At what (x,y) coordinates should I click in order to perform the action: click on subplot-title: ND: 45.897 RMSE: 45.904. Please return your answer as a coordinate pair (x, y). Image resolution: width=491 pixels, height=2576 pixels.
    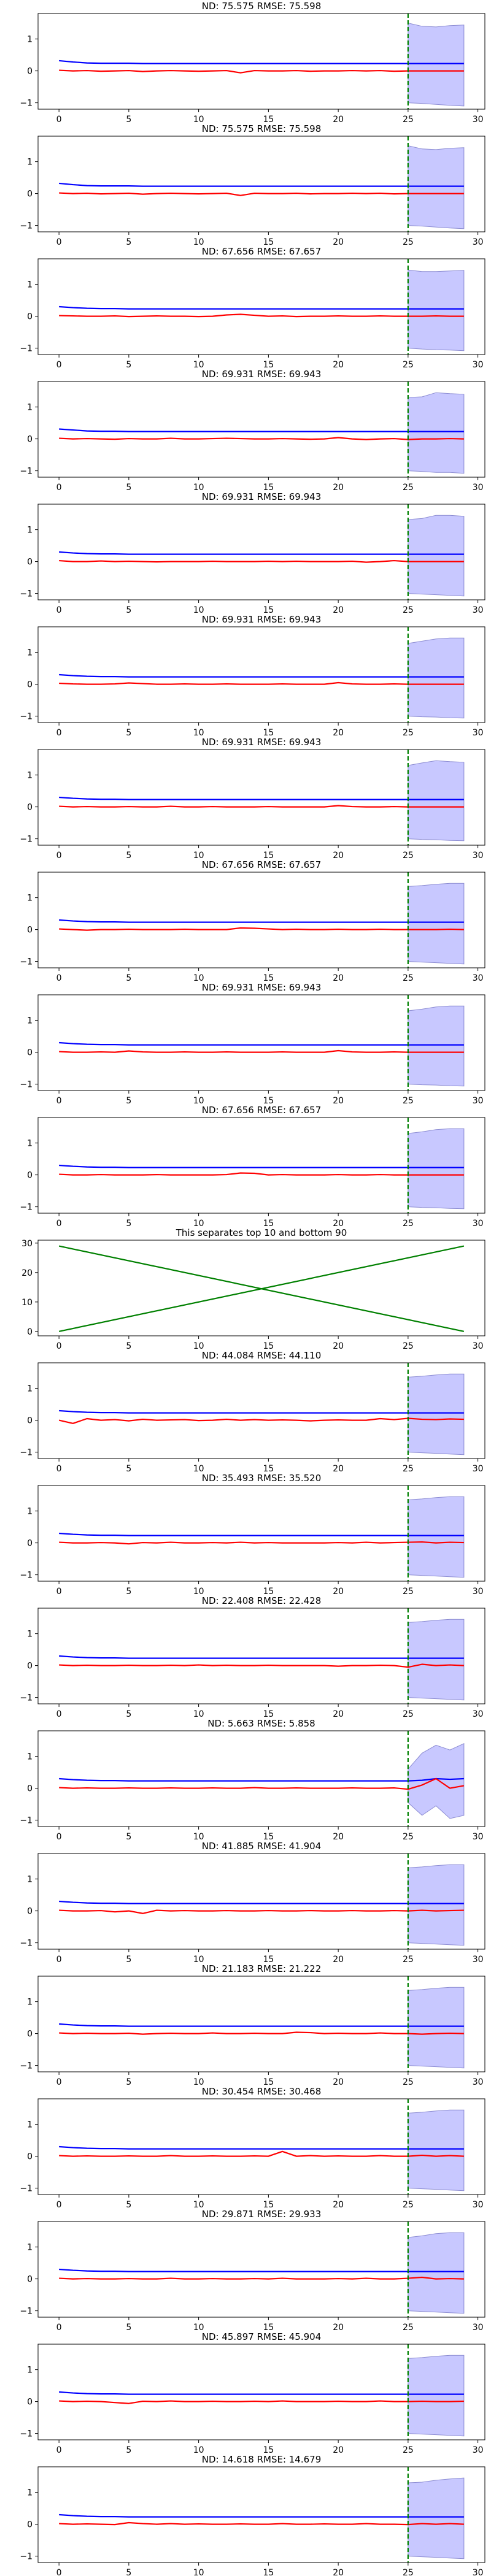
    Looking at the image, I should click on (262, 2336).